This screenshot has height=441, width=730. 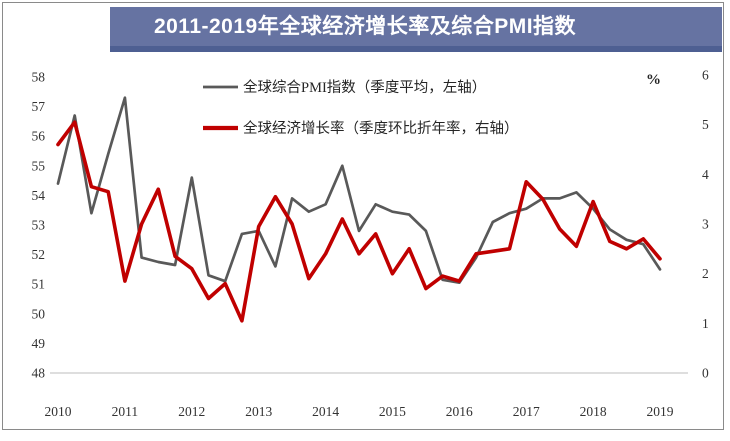 I want to click on right-axis-tick-label: 5, so click(x=705, y=124).